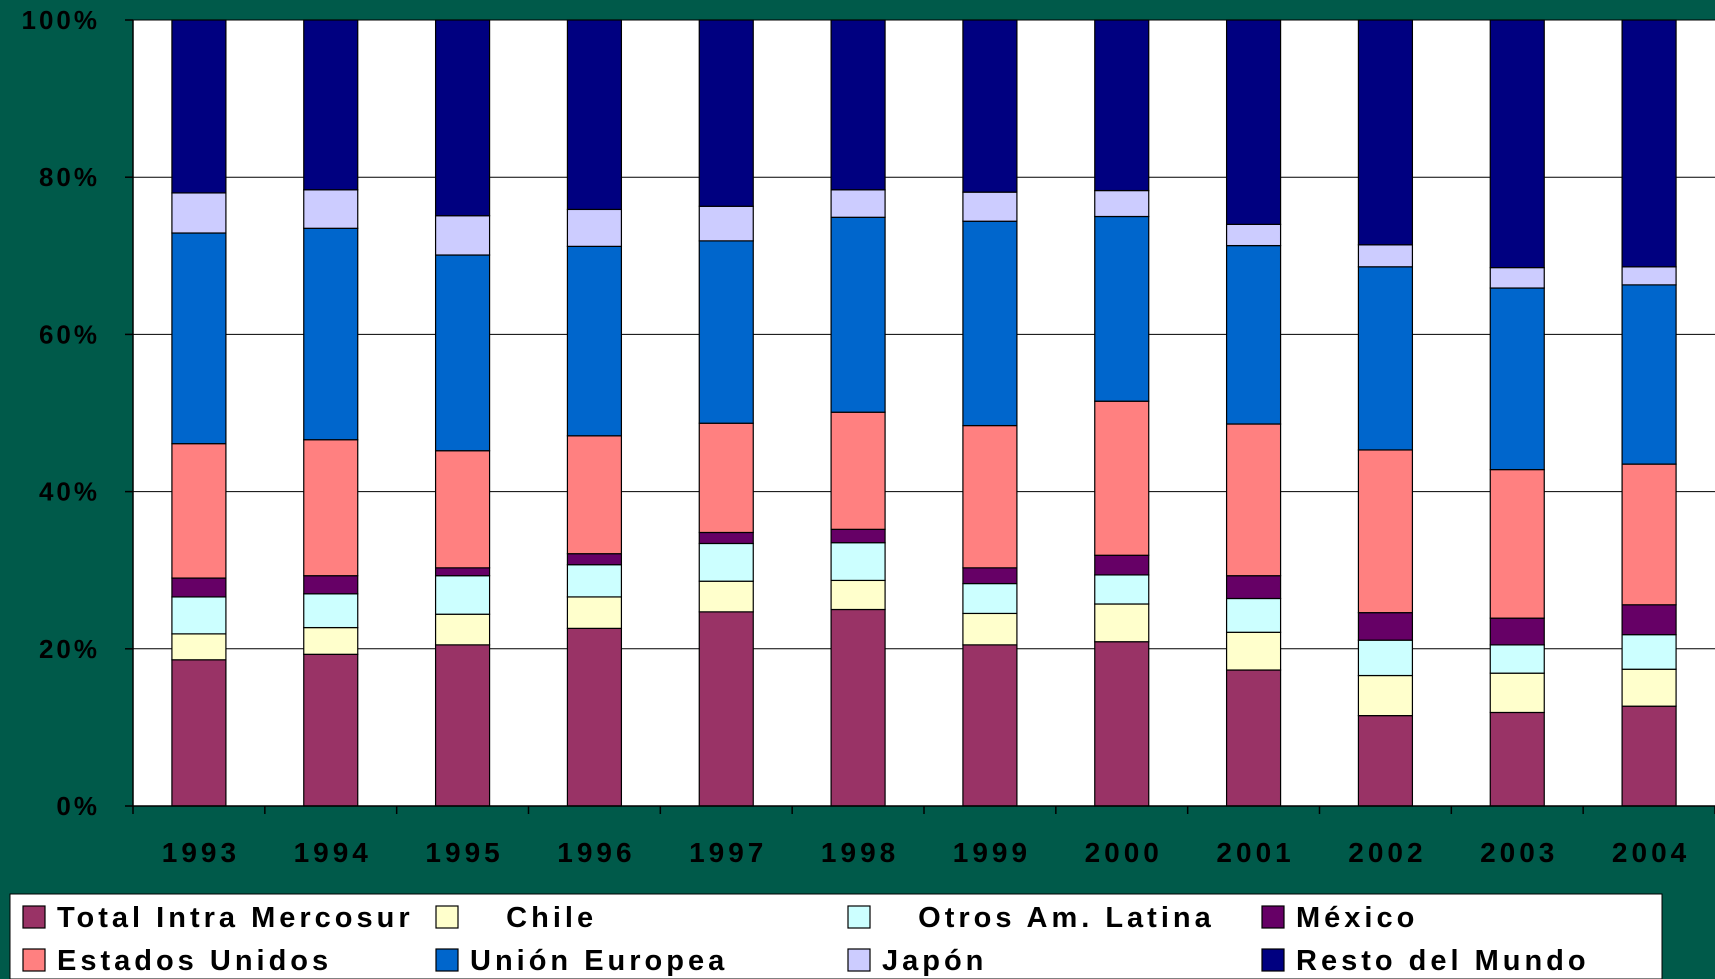 This screenshot has height=979, width=1715. I want to click on y-tick-label: 0%, so click(78, 806).